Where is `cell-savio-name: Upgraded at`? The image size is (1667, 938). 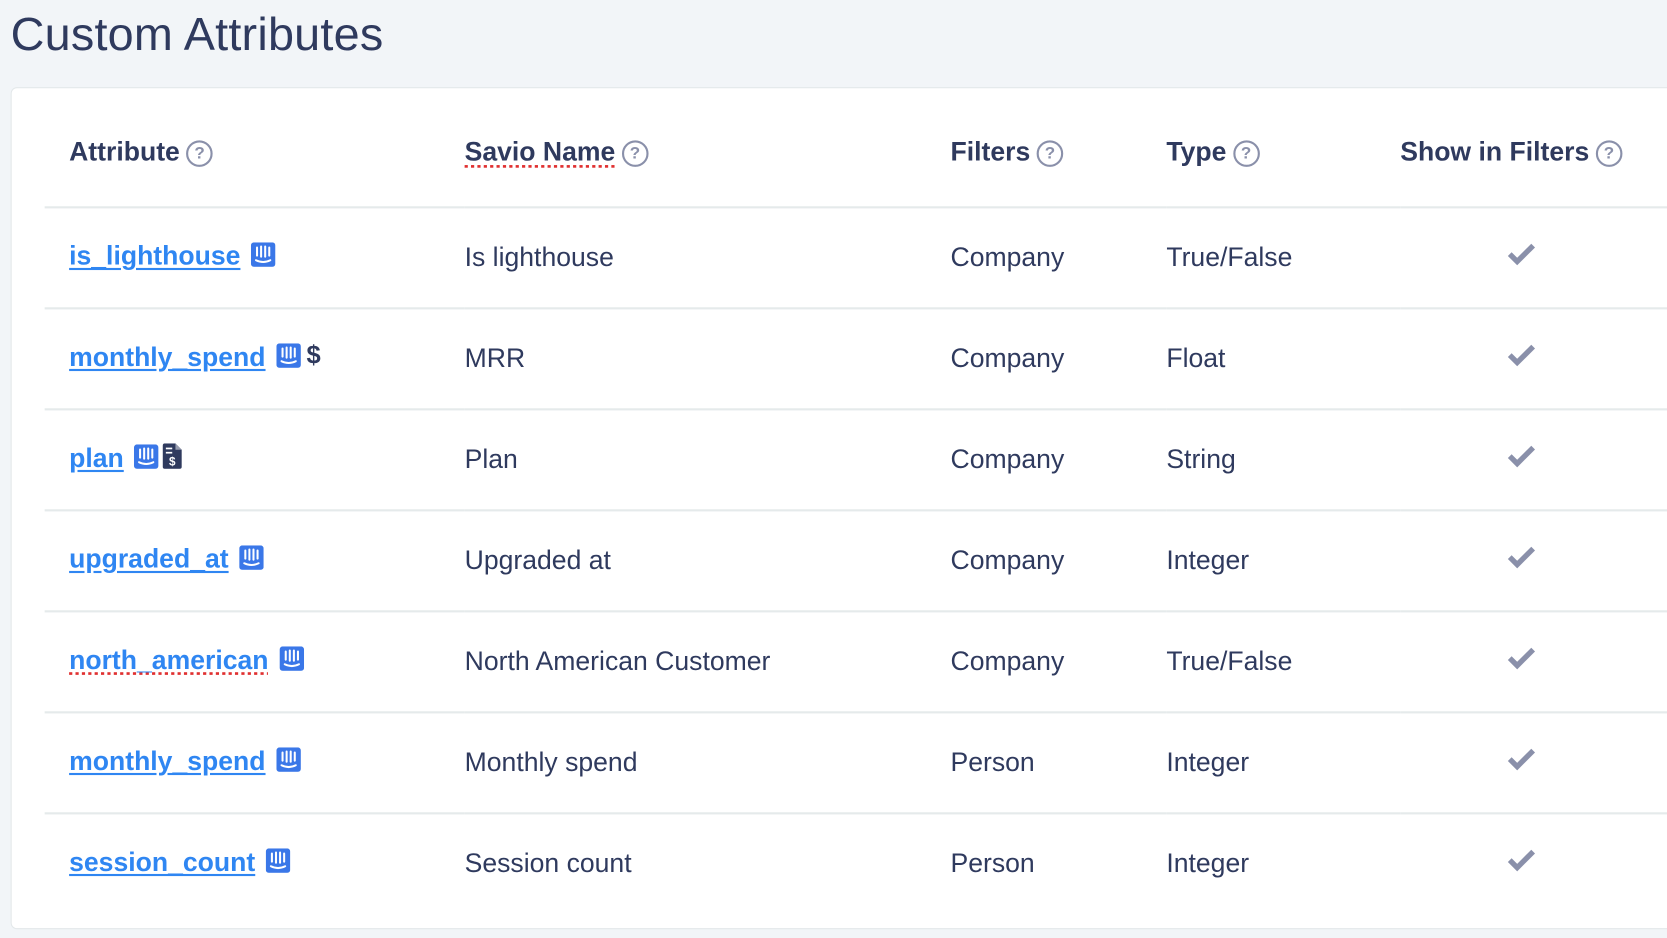 cell-savio-name: Upgraded at is located at coordinates (708, 560).